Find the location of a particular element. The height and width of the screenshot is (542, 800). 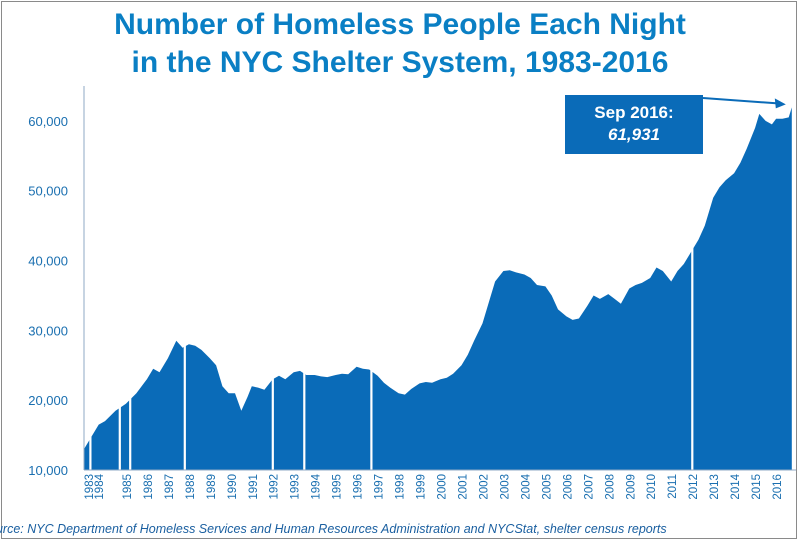

x-tick-label: 2009 is located at coordinates (631, 487).